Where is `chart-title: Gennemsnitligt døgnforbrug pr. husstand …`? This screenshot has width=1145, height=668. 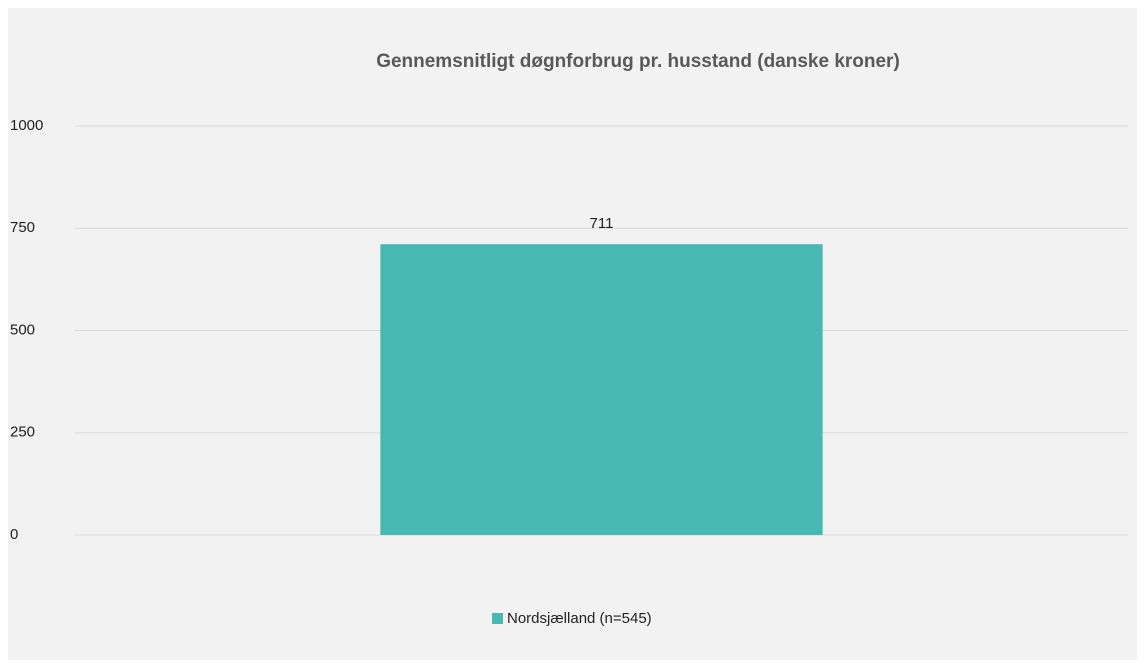
chart-title: Gennemsnitligt døgnforbrug pr. husstand … is located at coordinates (638, 61).